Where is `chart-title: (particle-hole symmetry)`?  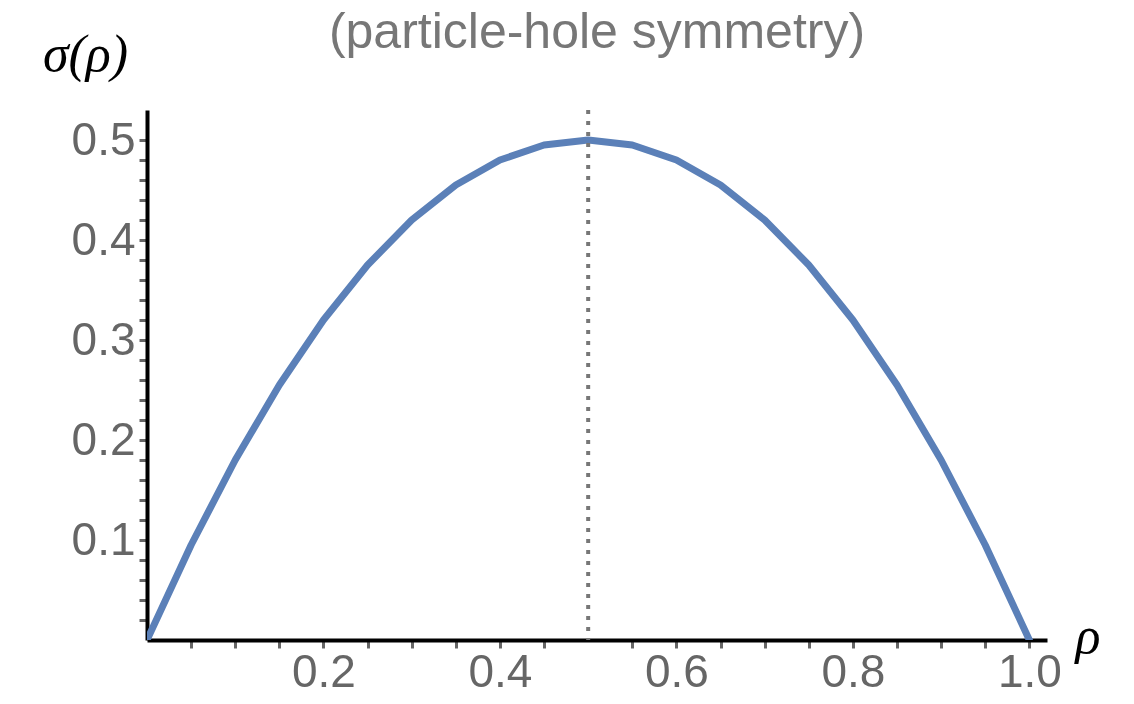
chart-title: (particle-hole symmetry) is located at coordinates (597, 31).